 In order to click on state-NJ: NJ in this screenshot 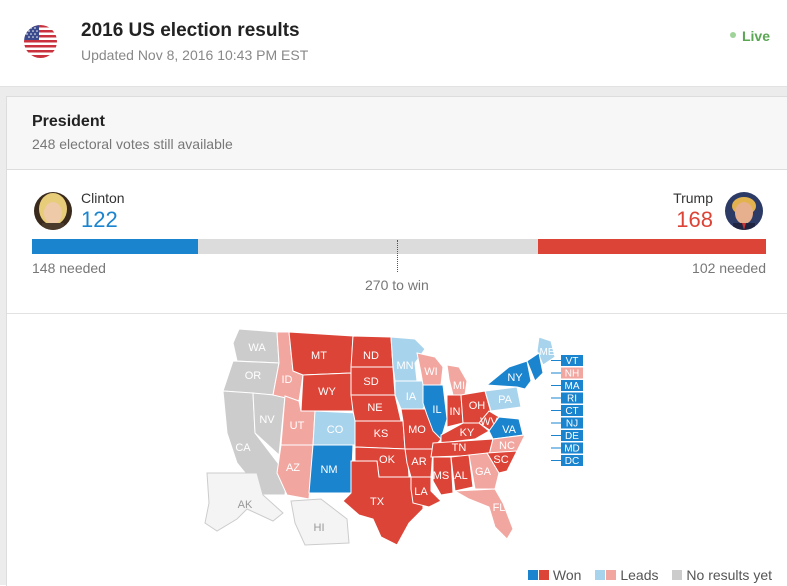, I will do `click(567, 423)`.